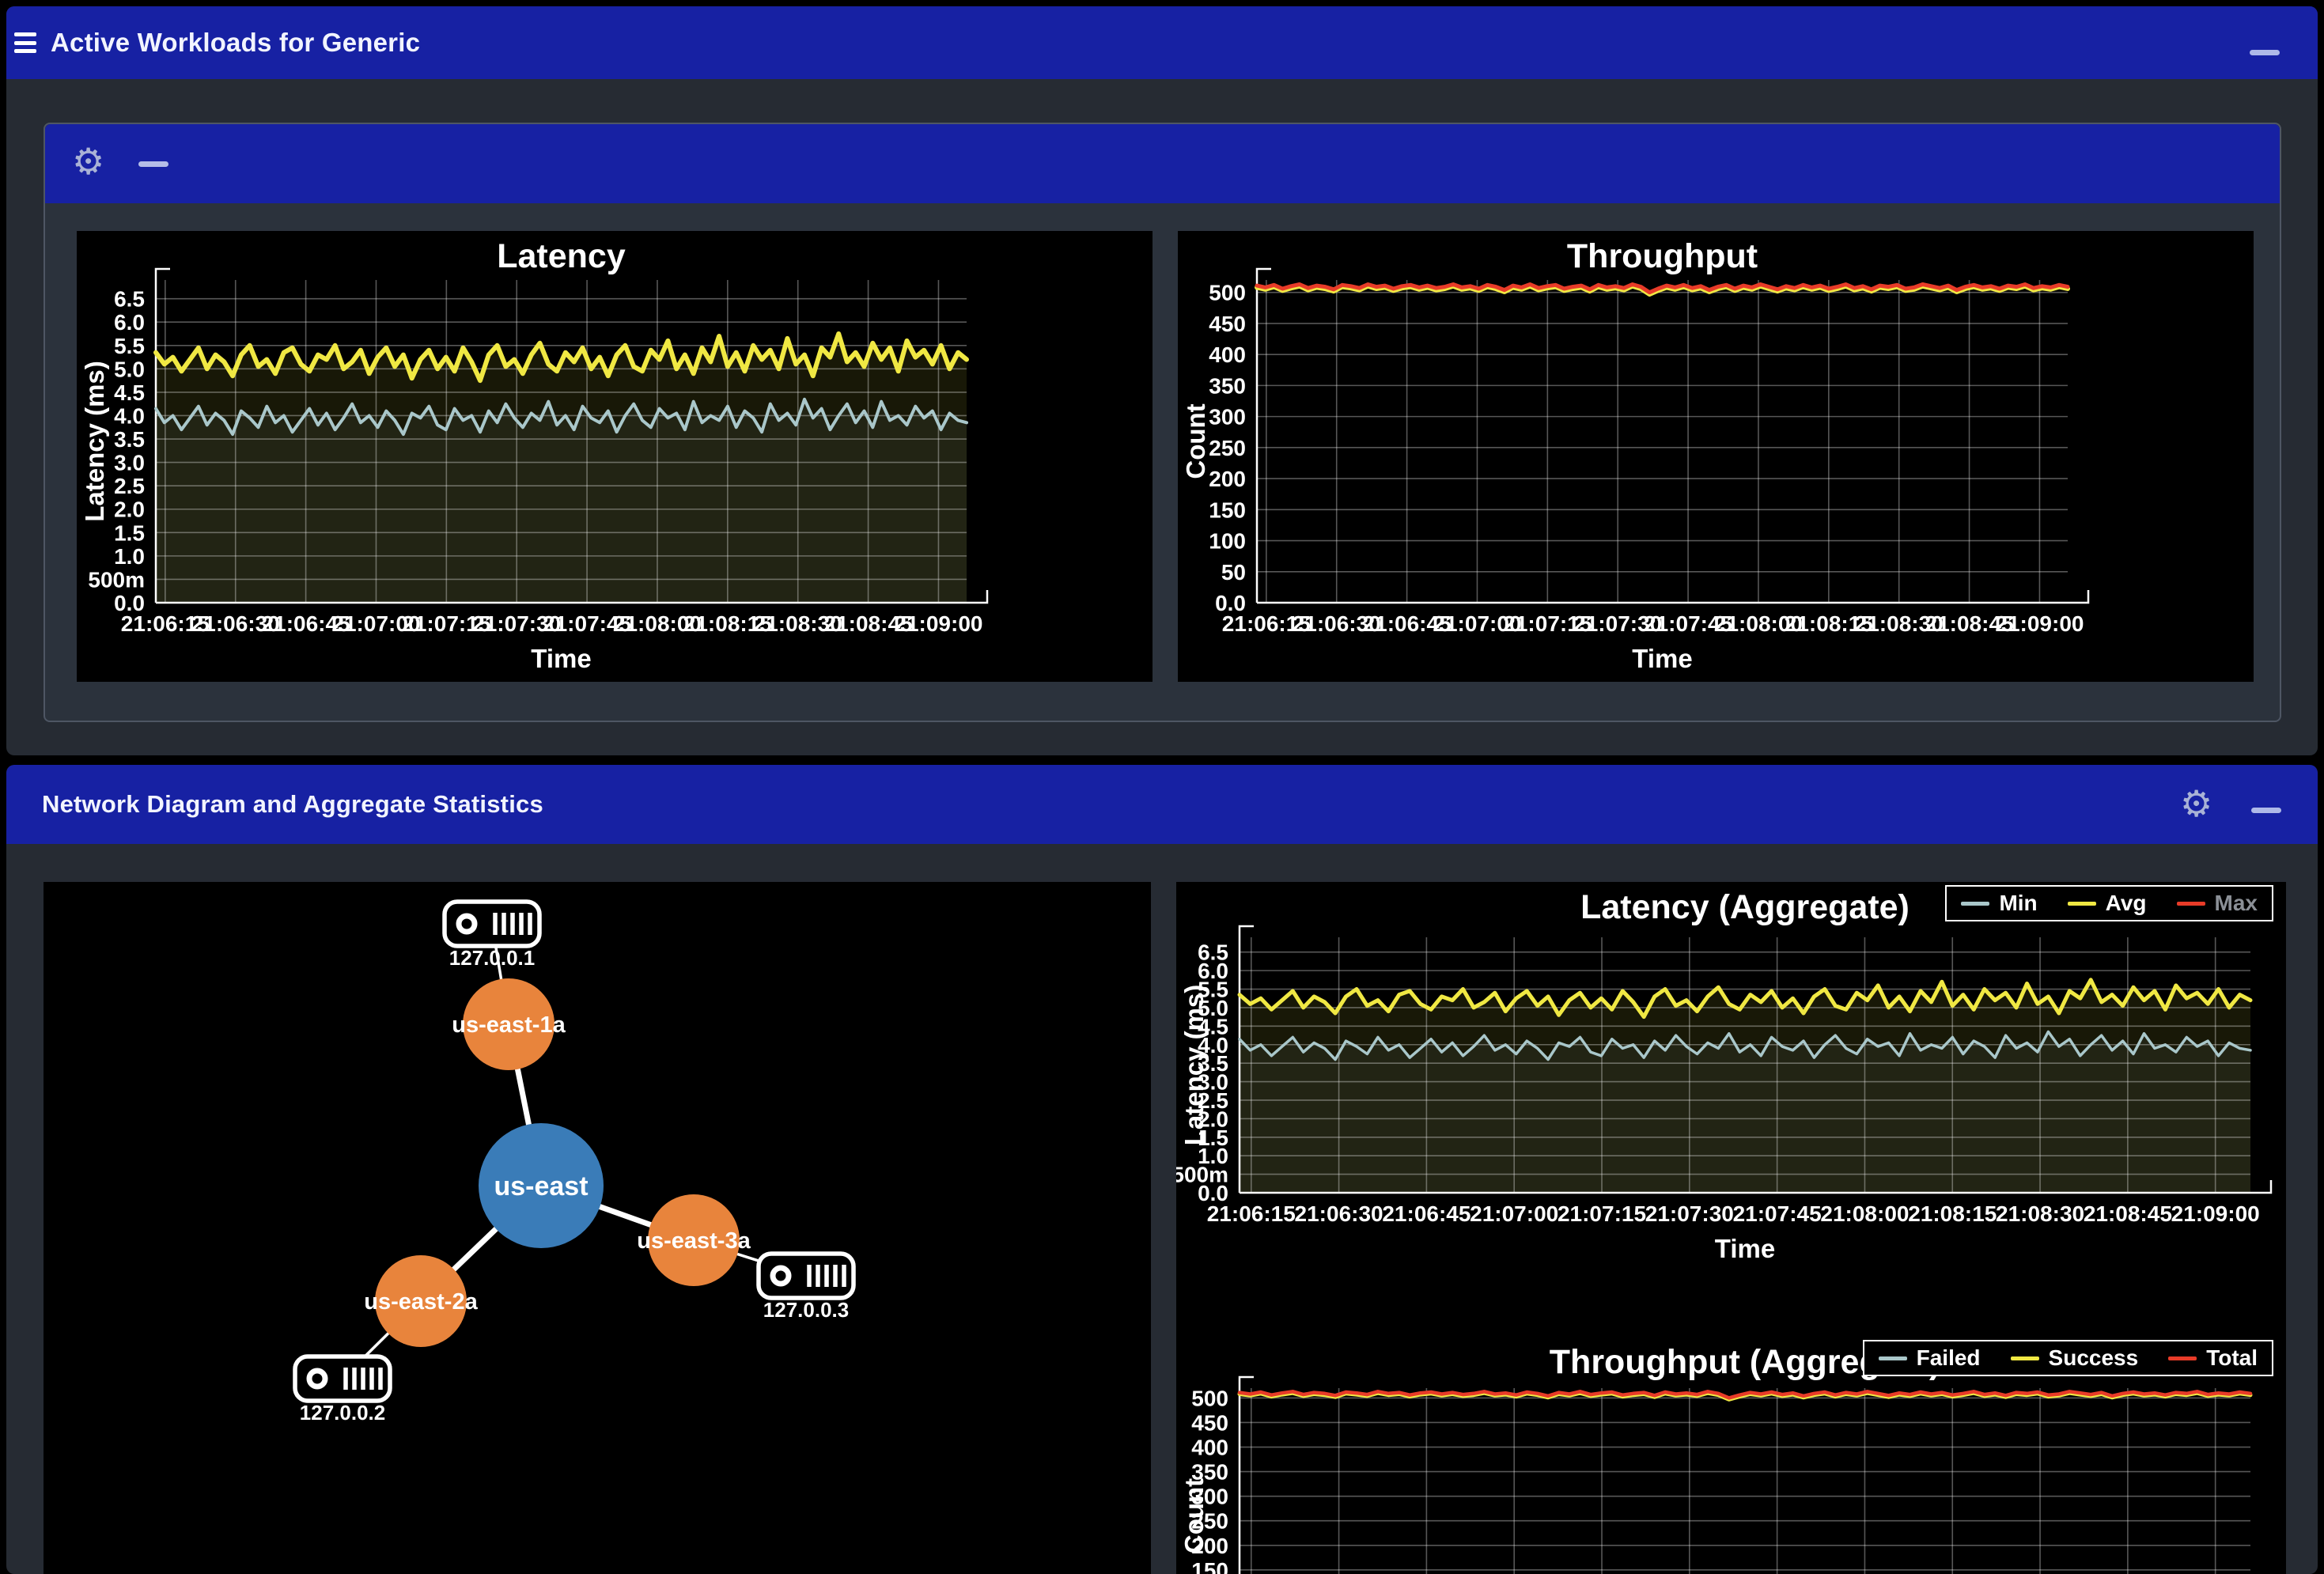 Image resolution: width=2324 pixels, height=1574 pixels. What do you see at coordinates (1948, 1358) in the screenshot?
I see `legend-label: Failed` at bounding box center [1948, 1358].